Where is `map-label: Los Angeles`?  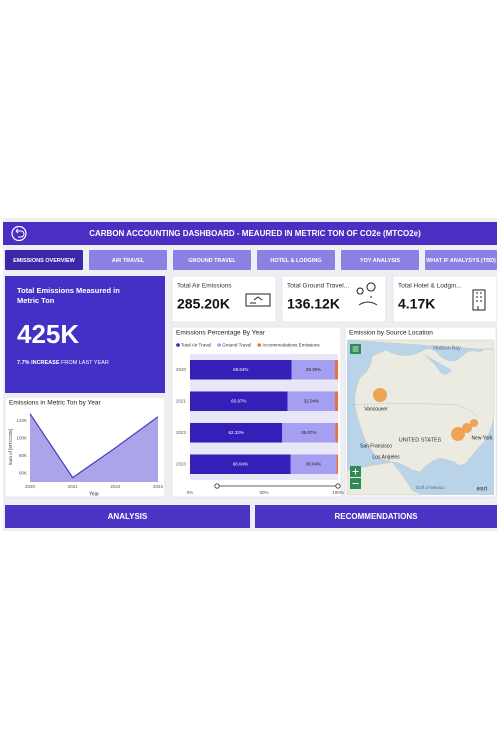 map-label: Los Angeles is located at coordinates (386, 457).